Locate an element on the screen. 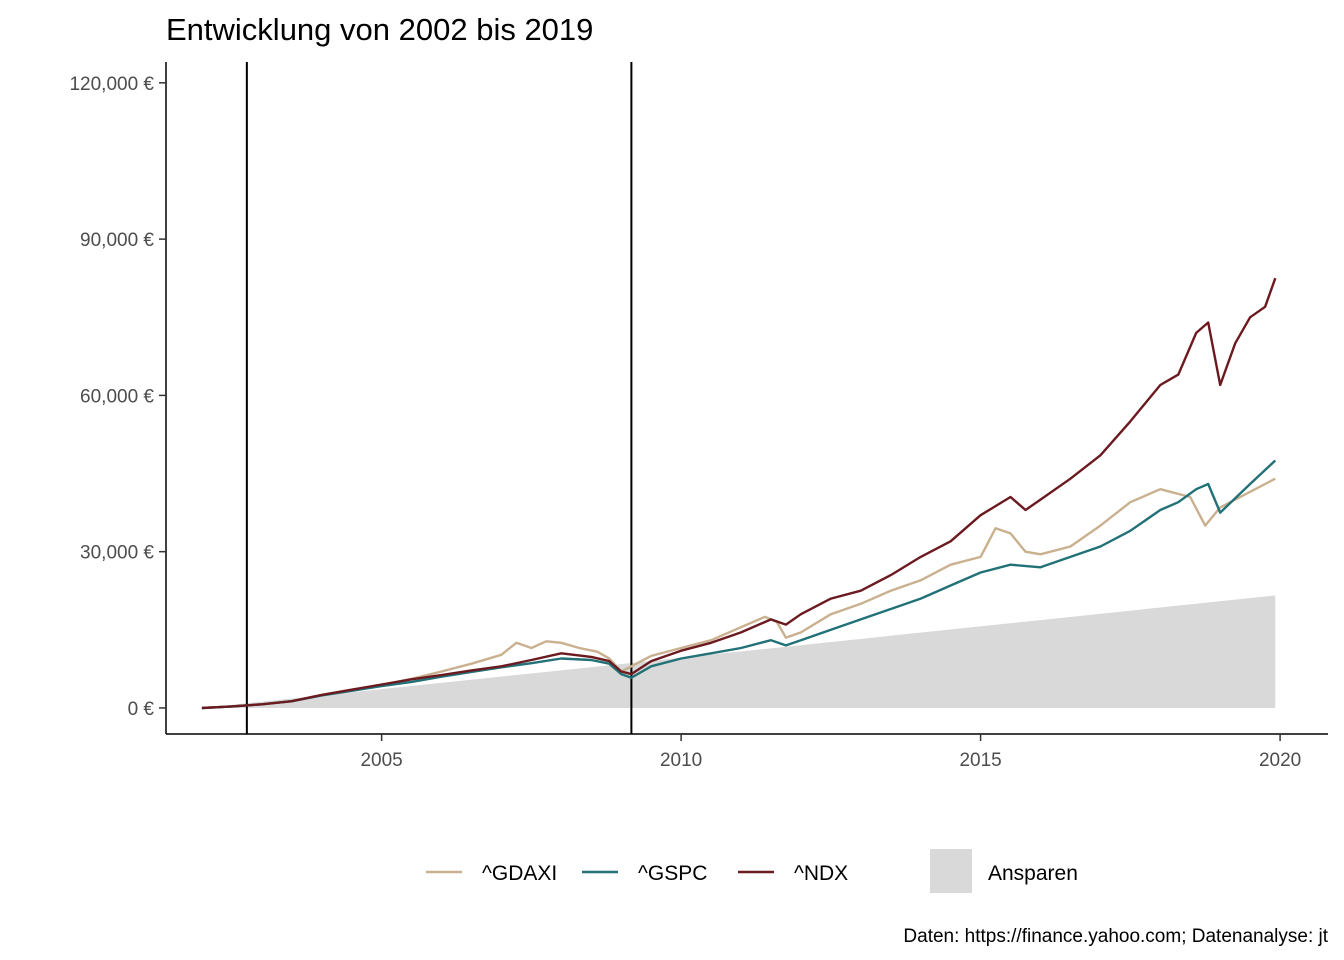  chart-title: Entwicklung von 2002 bis 2019 is located at coordinates (379, 29).